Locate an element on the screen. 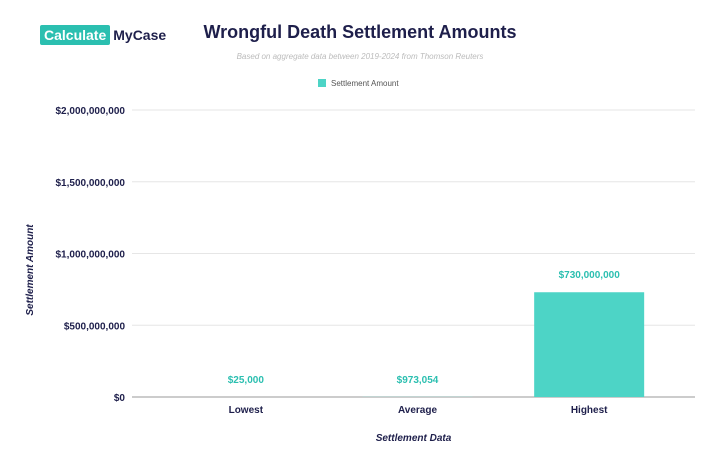 Image resolution: width=720 pixels, height=465 pixels. x-tick-label: Average is located at coordinates (418, 410).